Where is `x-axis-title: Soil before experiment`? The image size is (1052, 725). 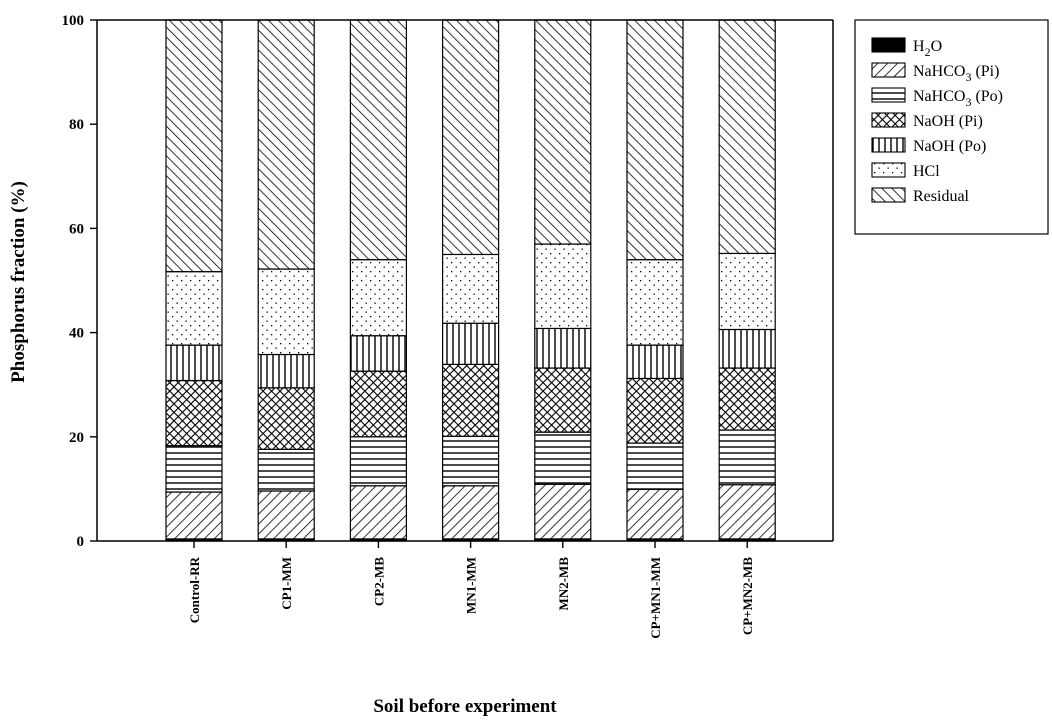
x-axis-title: Soil before experiment is located at coordinates (465, 706).